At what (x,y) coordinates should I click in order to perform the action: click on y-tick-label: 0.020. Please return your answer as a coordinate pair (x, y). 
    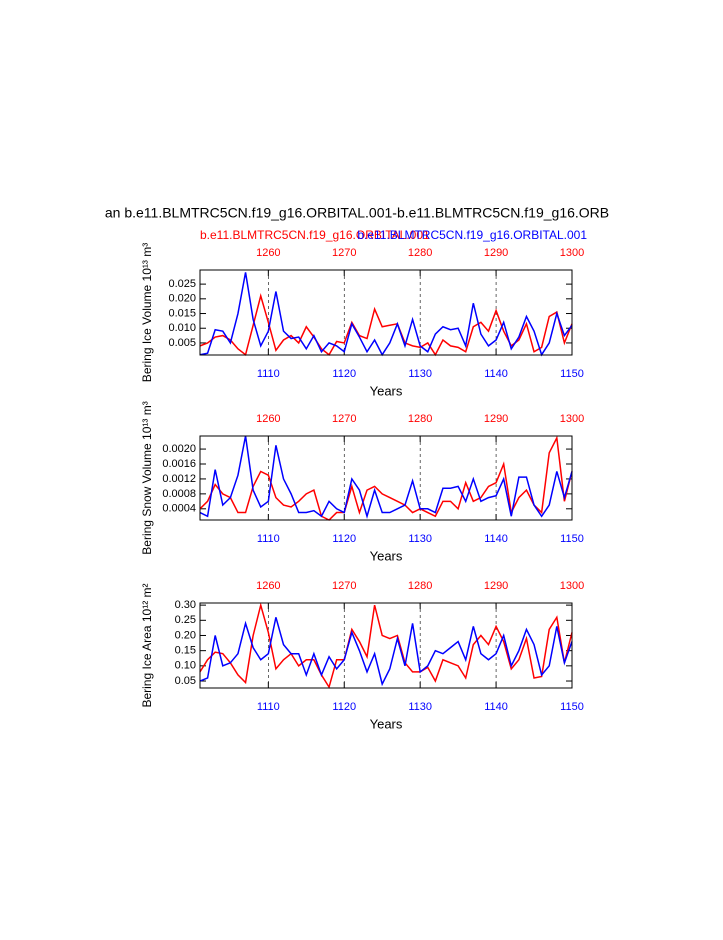
    Looking at the image, I should click on (182, 299).